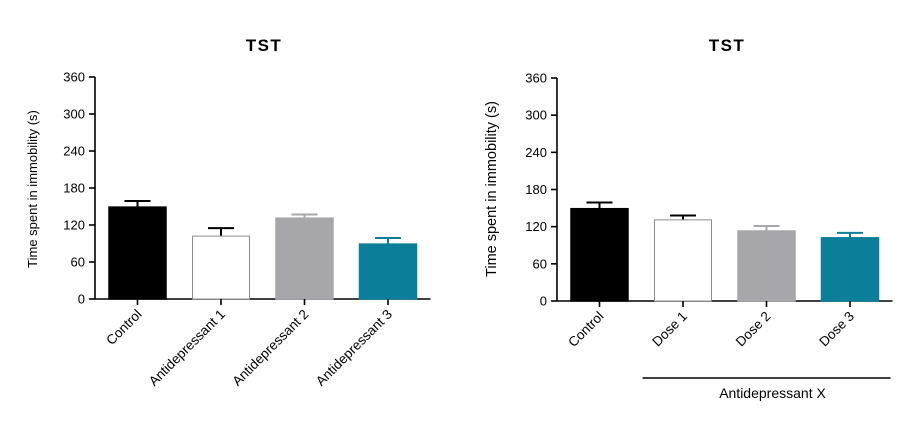  What do you see at coordinates (187, 348) in the screenshot?
I see `x-tick-label: Antidepressant 1` at bounding box center [187, 348].